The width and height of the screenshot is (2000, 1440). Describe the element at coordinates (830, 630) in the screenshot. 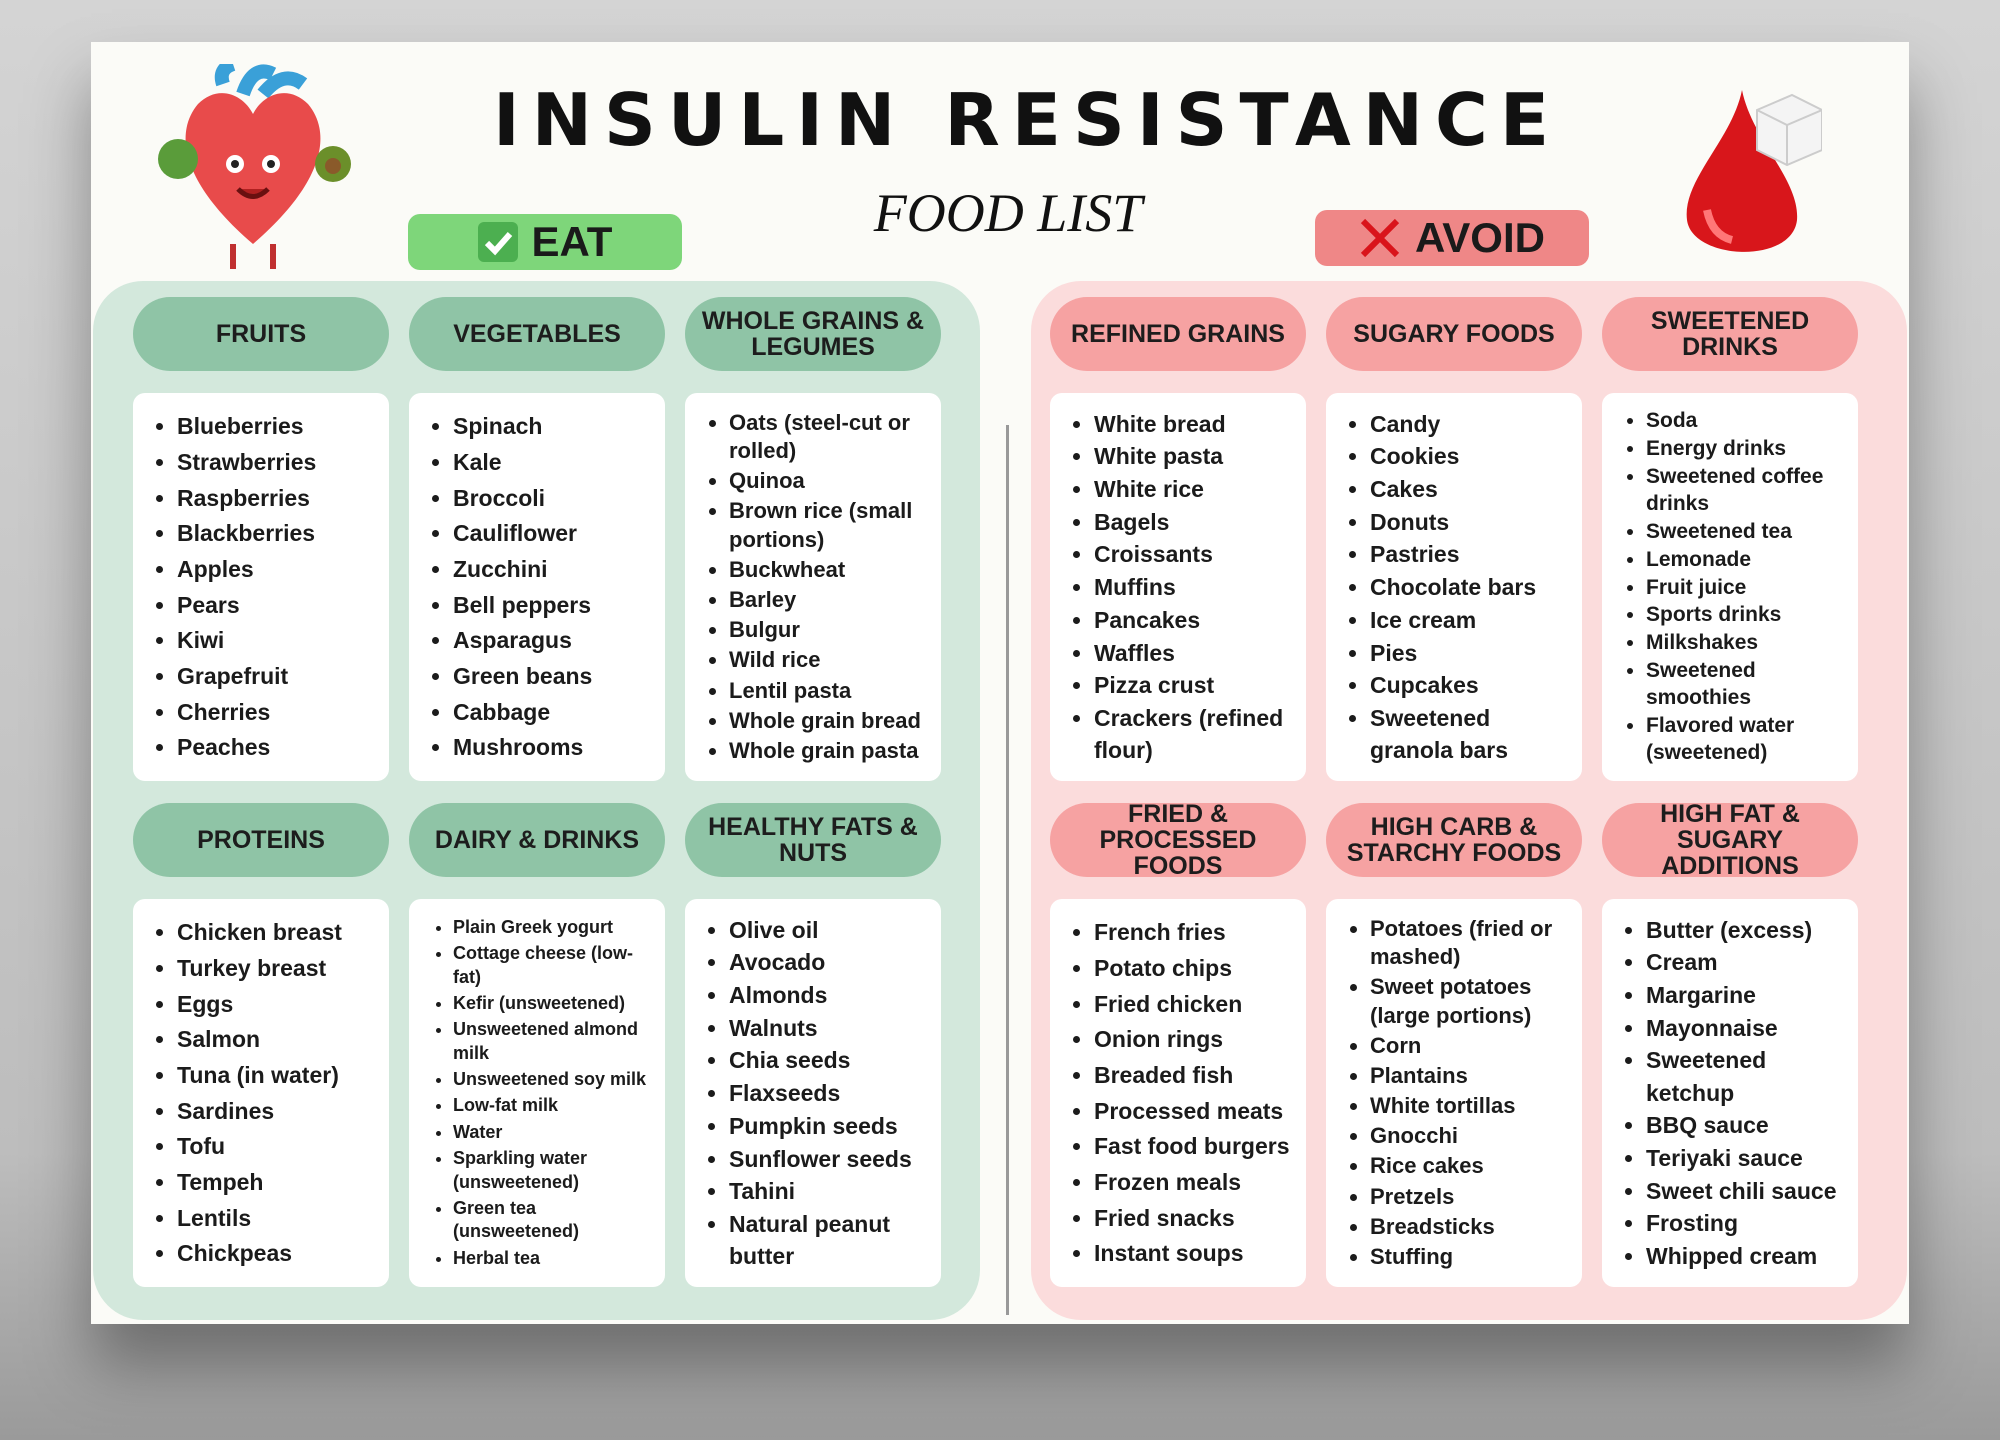

I see `food-item: Bulgur` at that location.